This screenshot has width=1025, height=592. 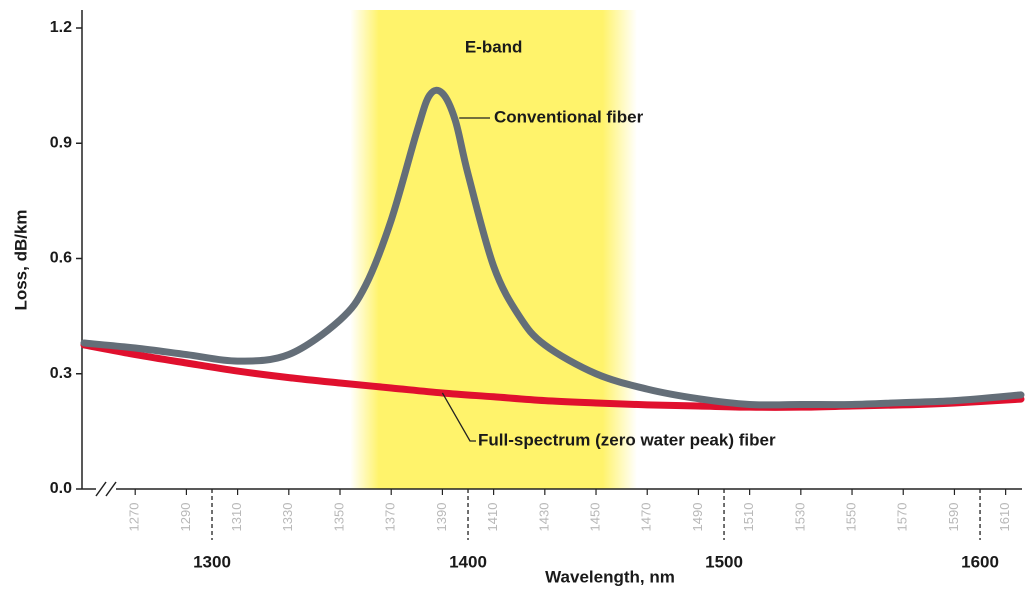 What do you see at coordinates (134, 517) in the screenshot?
I see `x-tick-label: 1270` at bounding box center [134, 517].